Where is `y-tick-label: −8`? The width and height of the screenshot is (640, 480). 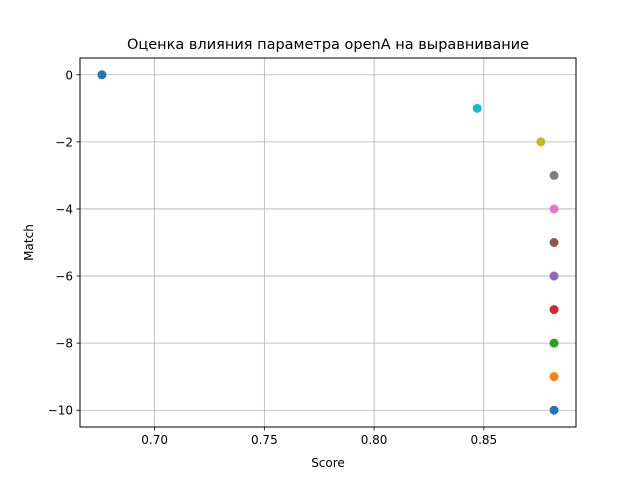 y-tick-label: −8 is located at coordinates (64, 344).